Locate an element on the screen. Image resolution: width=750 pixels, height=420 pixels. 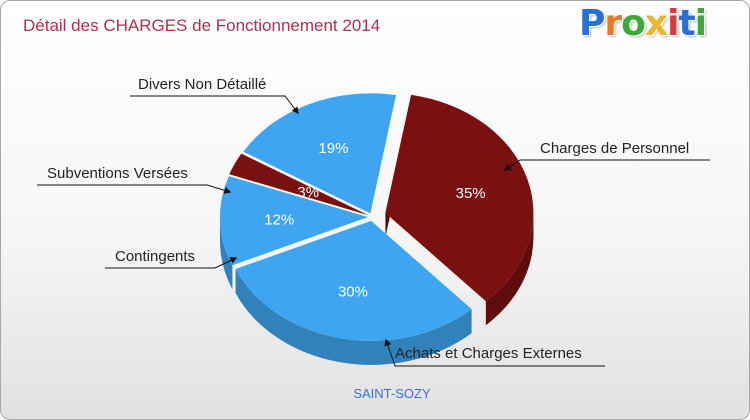
slice-side-contingents is located at coordinates (226, 253).